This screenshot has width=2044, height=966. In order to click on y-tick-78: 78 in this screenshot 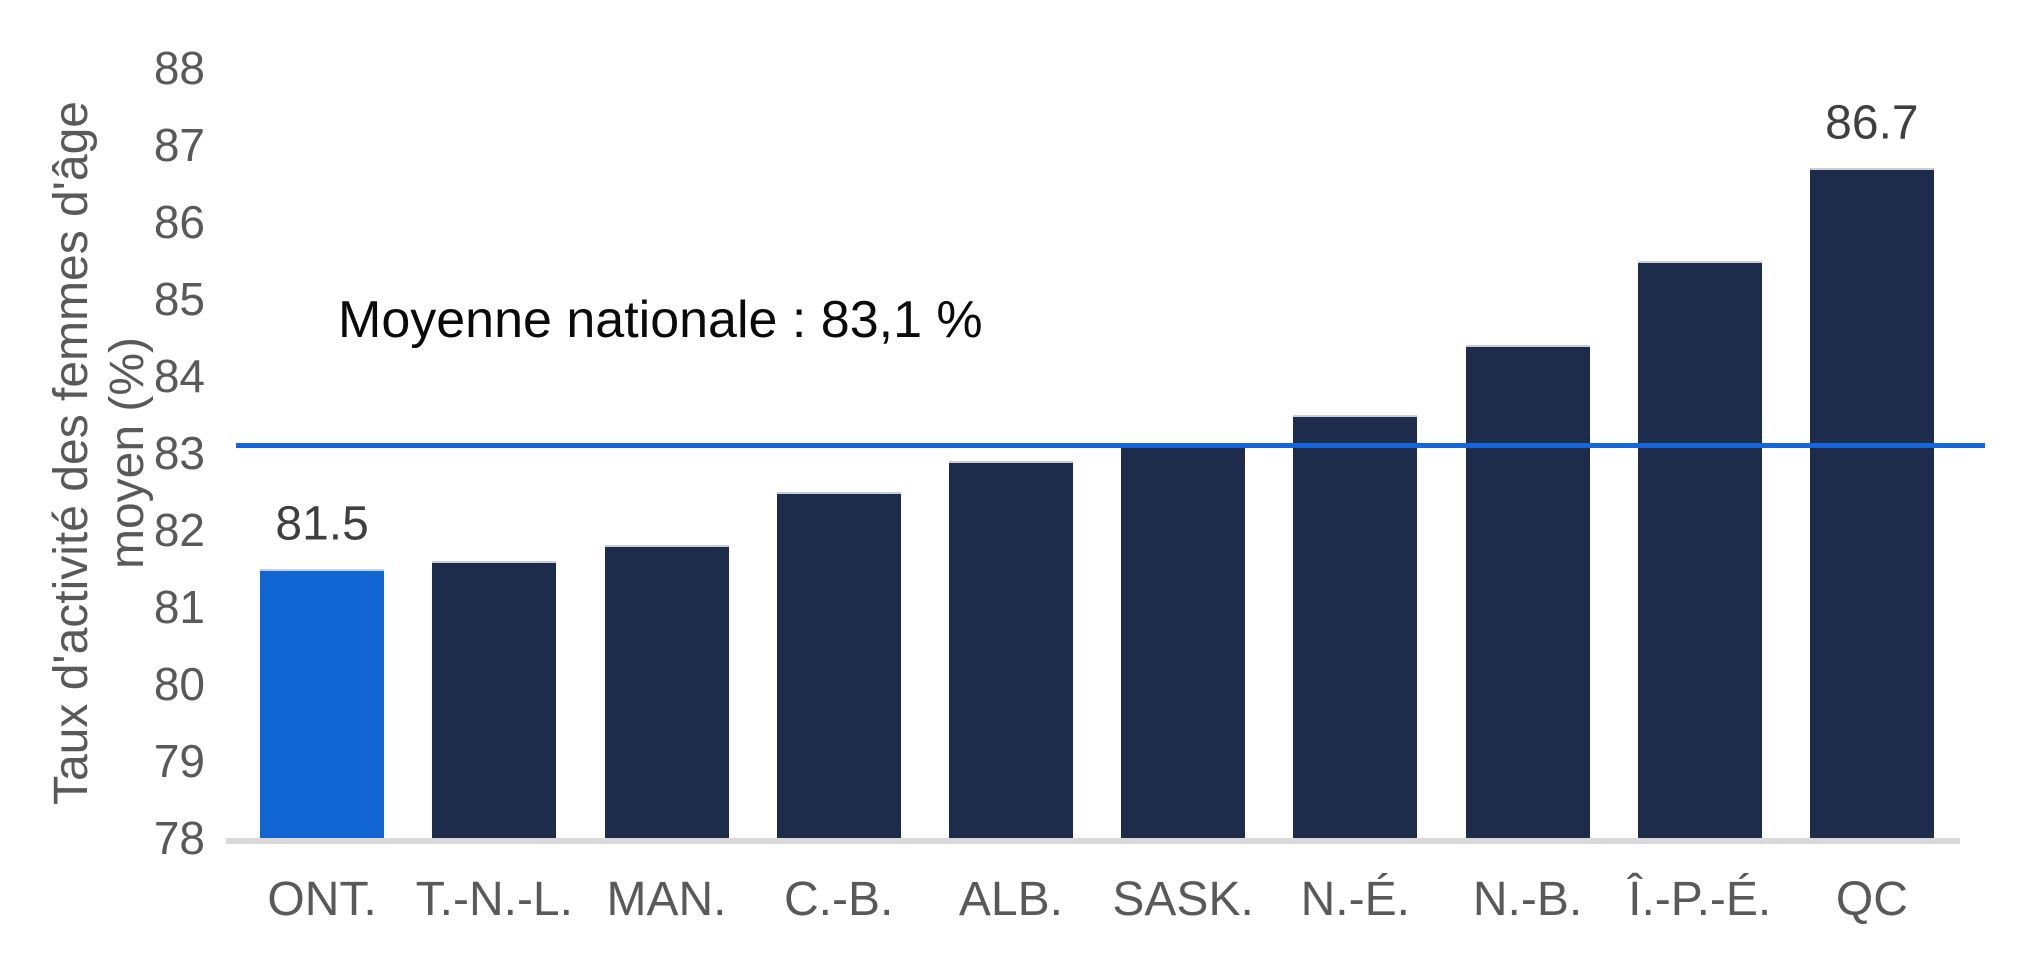, I will do `click(179, 838)`.